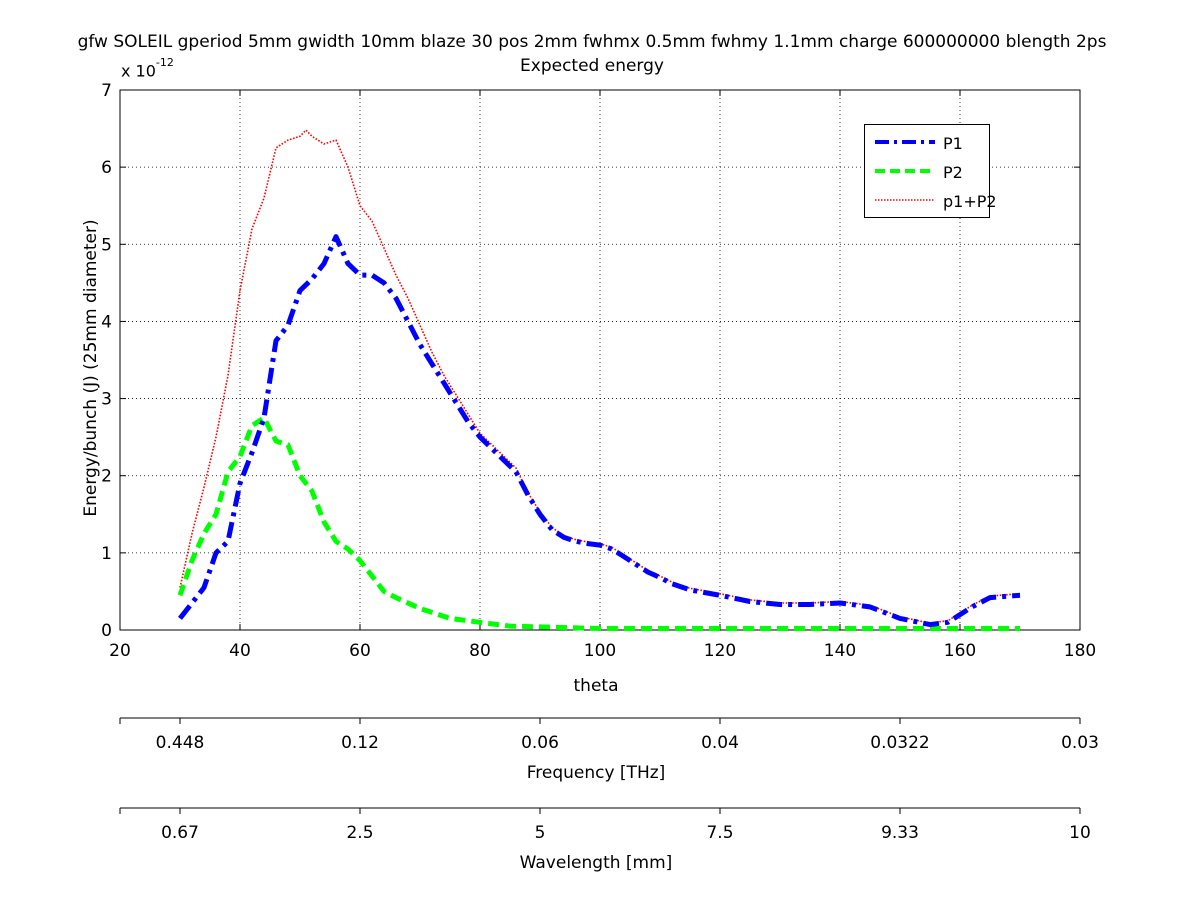 The height and width of the screenshot is (901, 1200). Describe the element at coordinates (905, 171) in the screenshot. I see `legend-swatch-p2` at that location.